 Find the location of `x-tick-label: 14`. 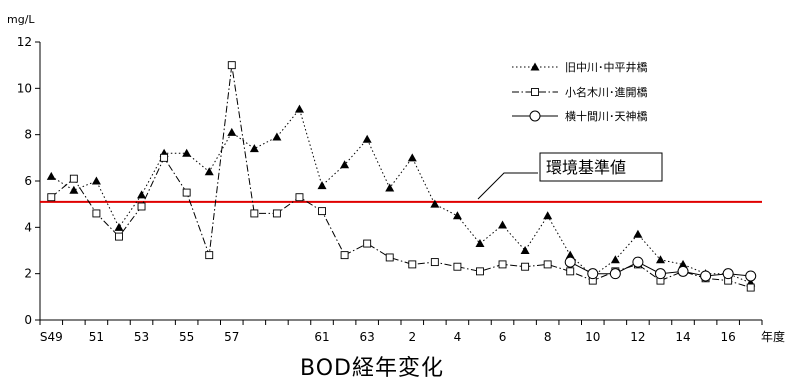

x-tick-label: 14 is located at coordinates (682, 337).